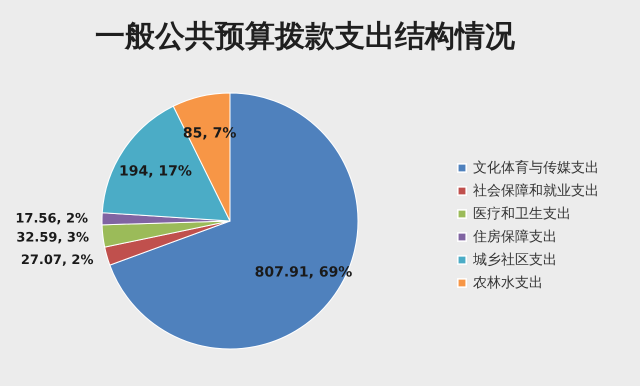  What do you see at coordinates (508, 283) in the screenshot?
I see `legend-label: 农林水支出` at bounding box center [508, 283].